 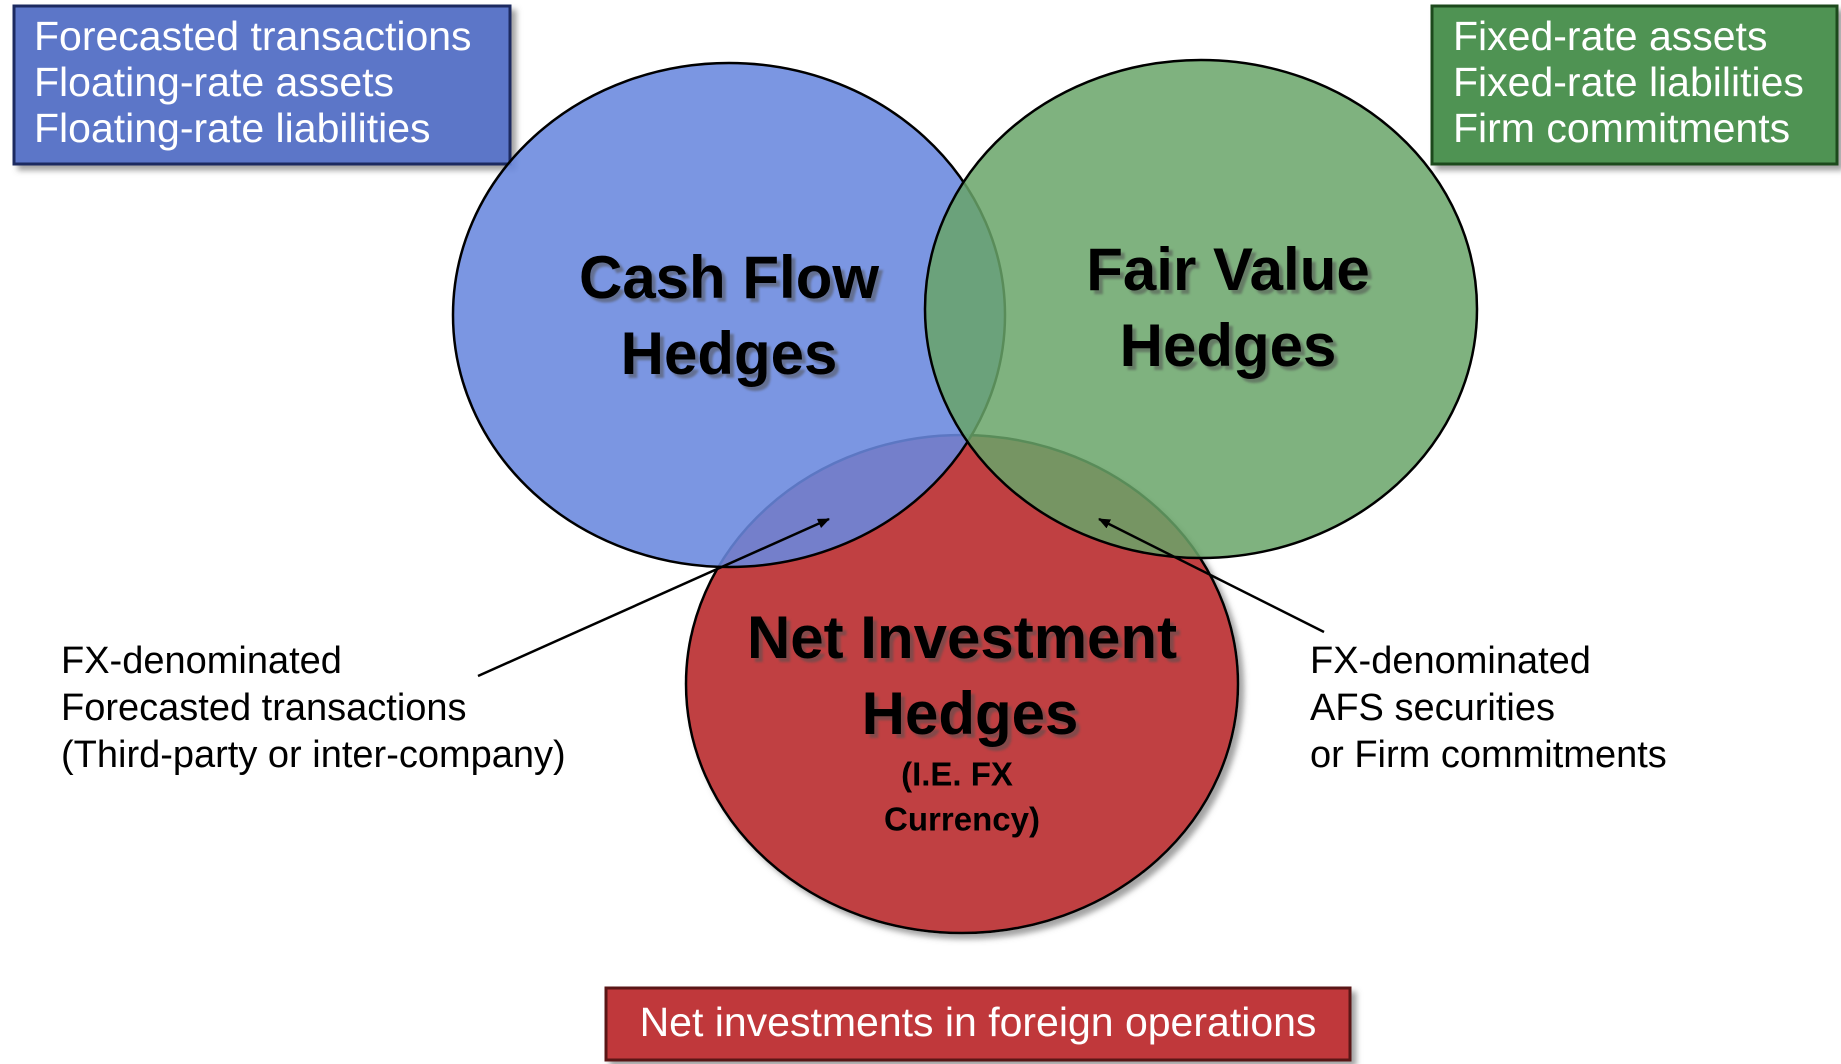 I want to click on fair-value-circle, so click(x=1201, y=309).